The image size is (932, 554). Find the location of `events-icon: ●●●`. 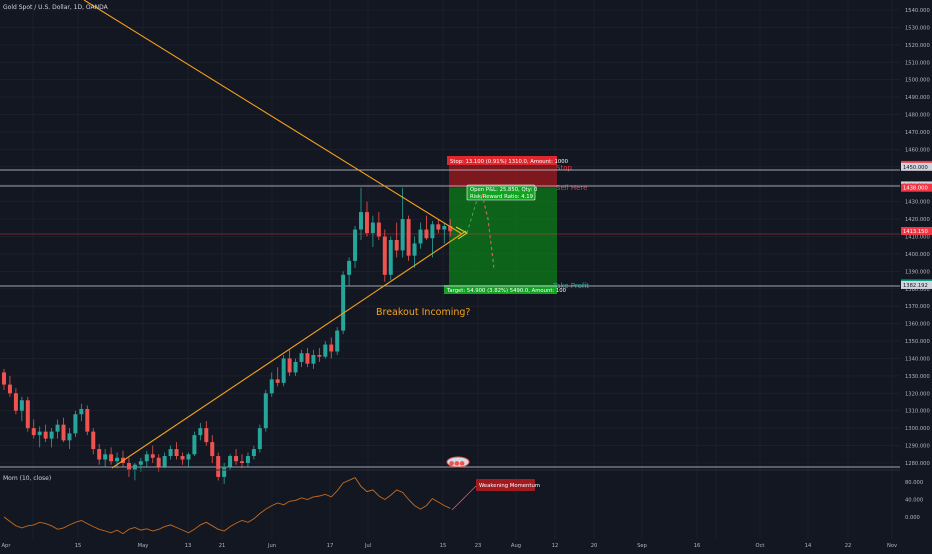

events-icon: ●●● is located at coordinates (458, 462).